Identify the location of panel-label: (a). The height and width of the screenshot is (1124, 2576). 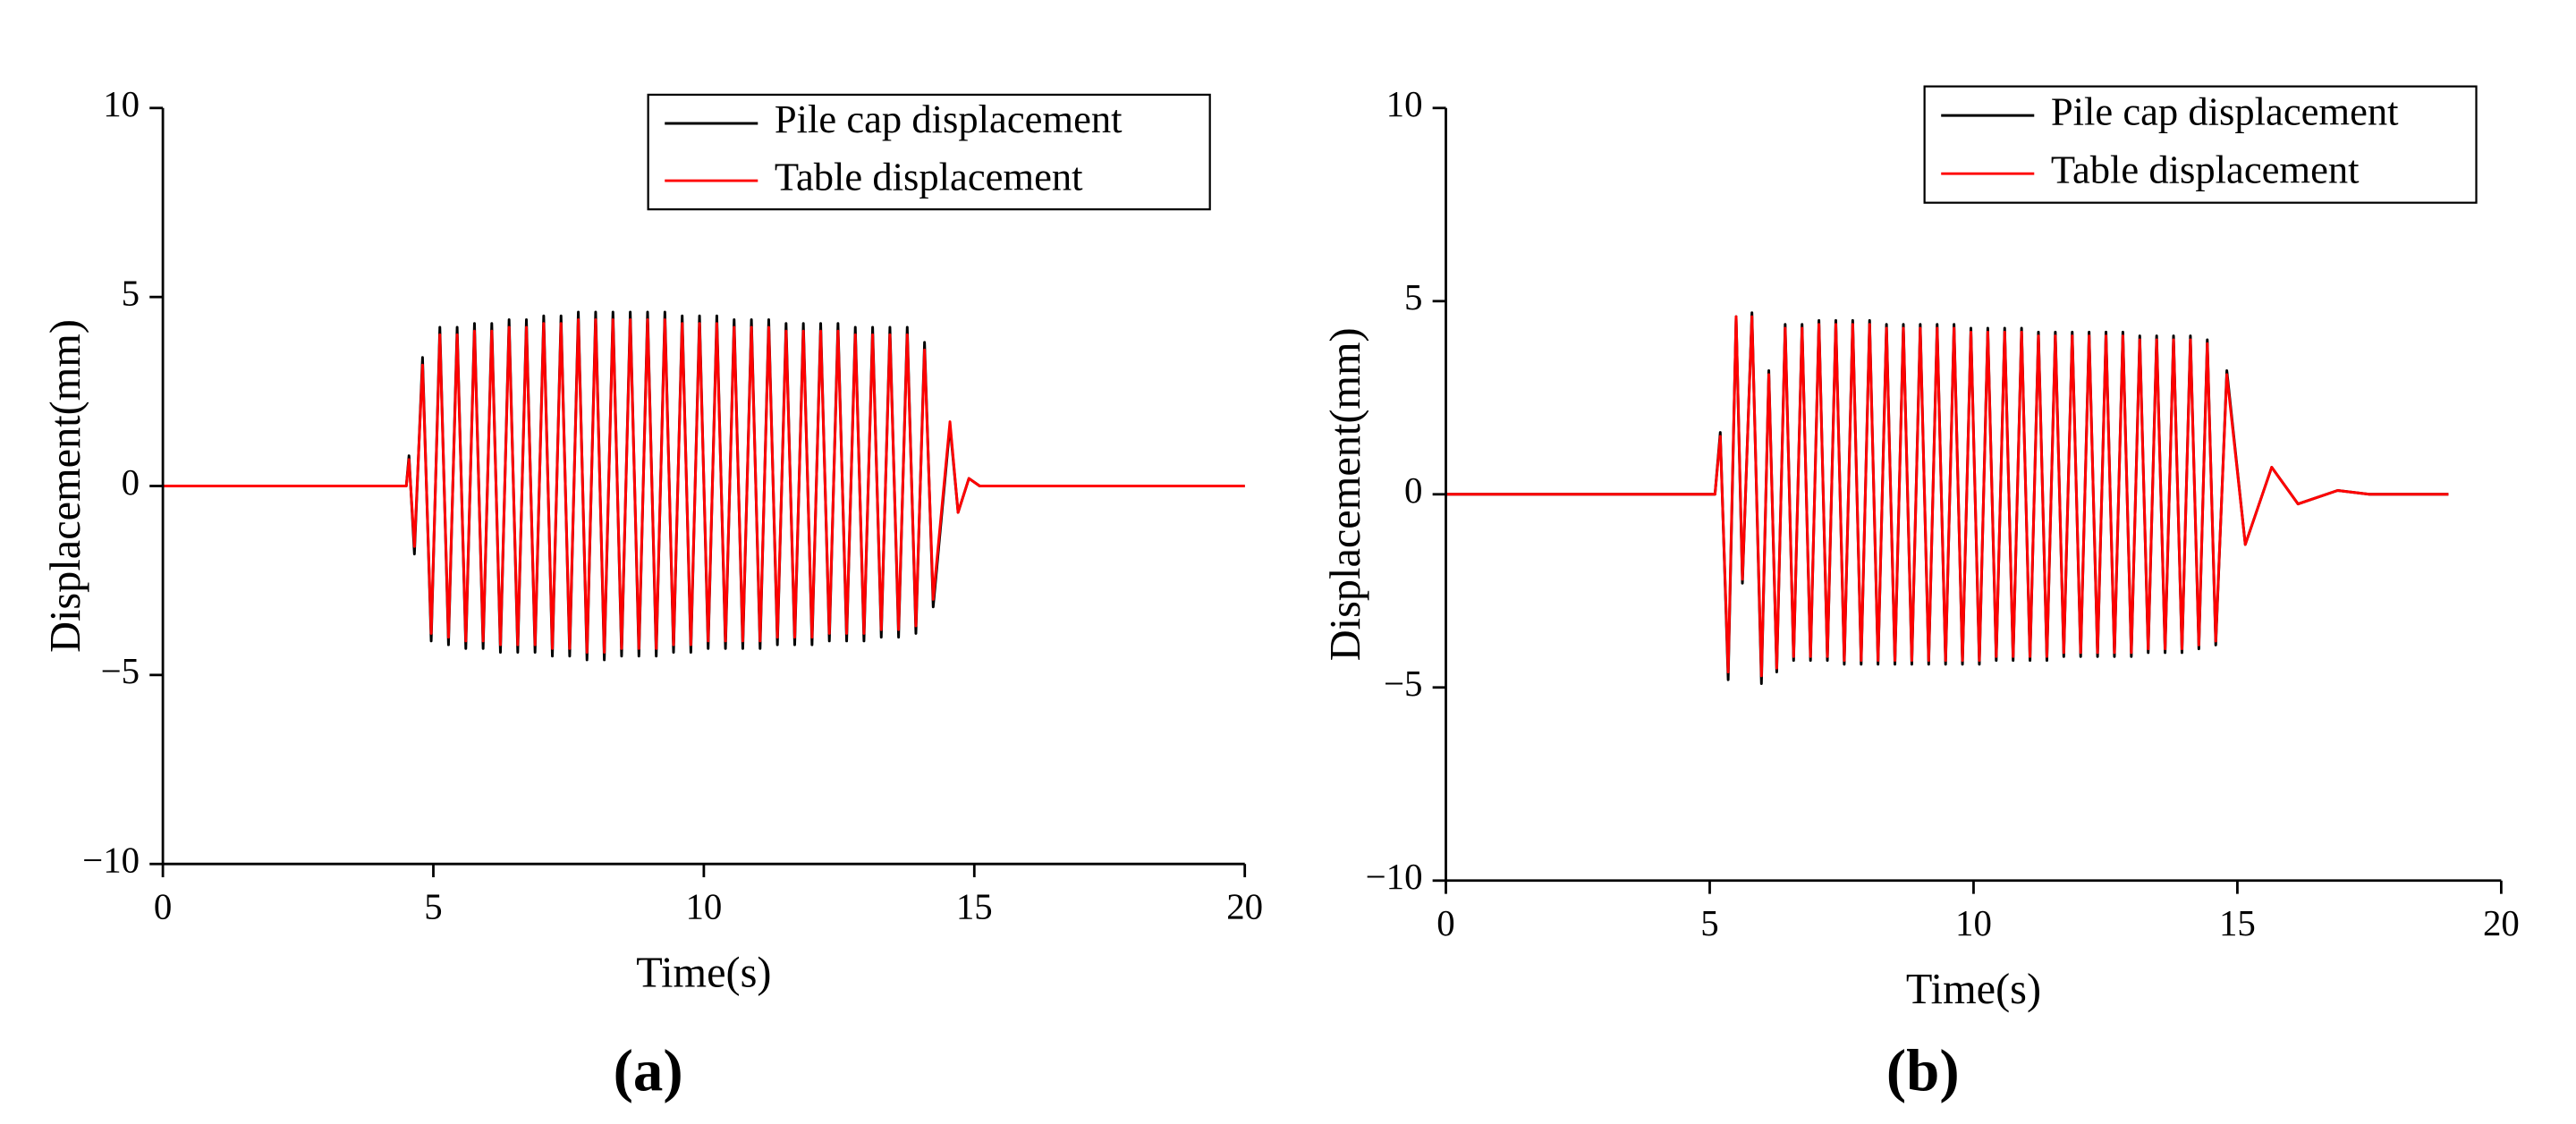
(648, 1070).